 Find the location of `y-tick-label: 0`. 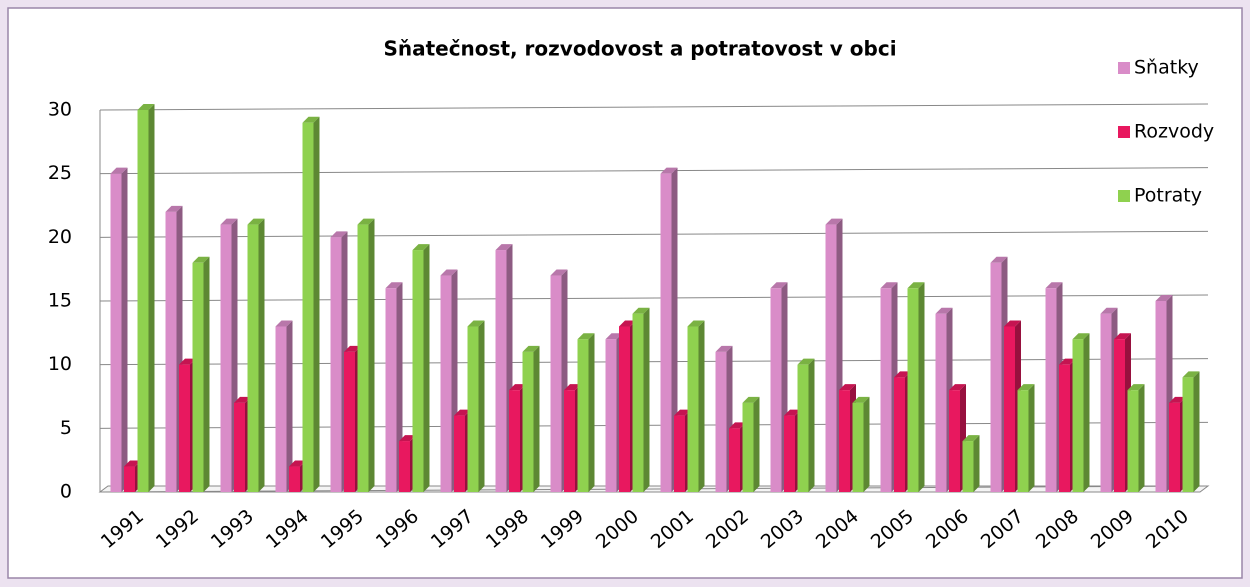

y-tick-label: 0 is located at coordinates (66, 492).